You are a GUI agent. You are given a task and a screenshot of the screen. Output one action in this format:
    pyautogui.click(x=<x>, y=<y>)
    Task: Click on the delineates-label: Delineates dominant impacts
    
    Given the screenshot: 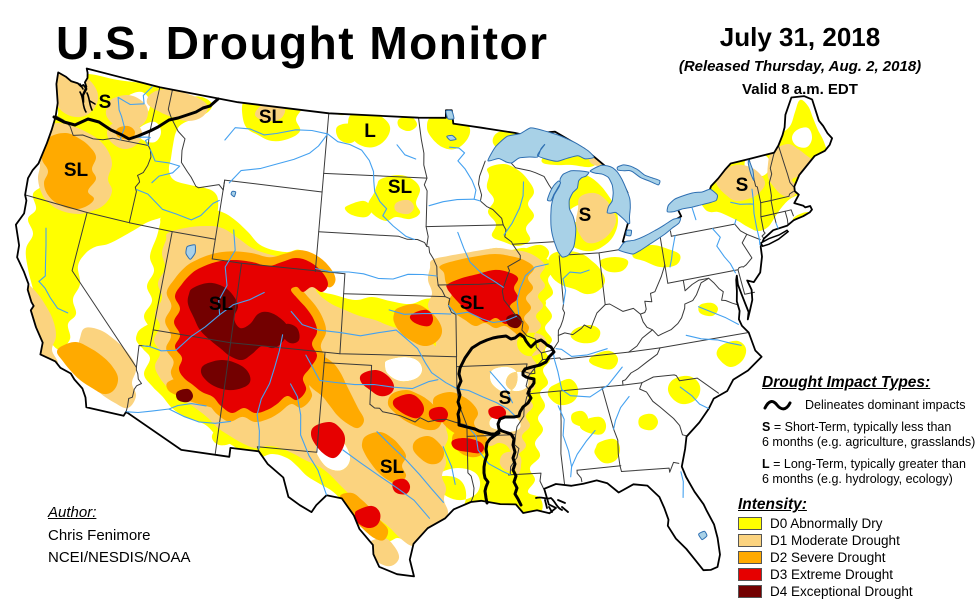 What is the action you would take?
    pyautogui.click(x=885, y=405)
    